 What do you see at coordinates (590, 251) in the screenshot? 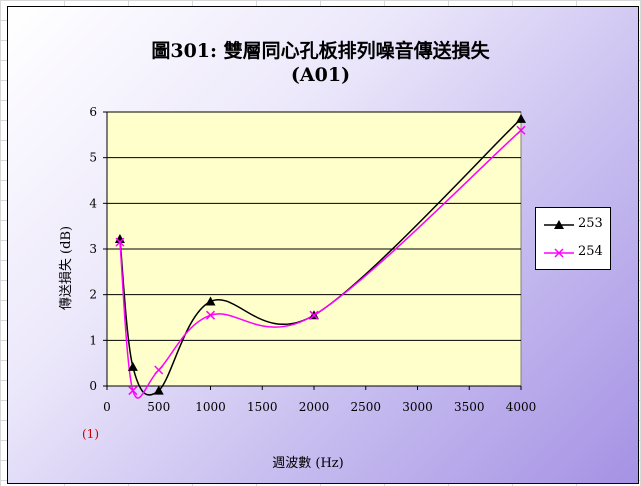
I see `legend-label-254: 254` at bounding box center [590, 251].